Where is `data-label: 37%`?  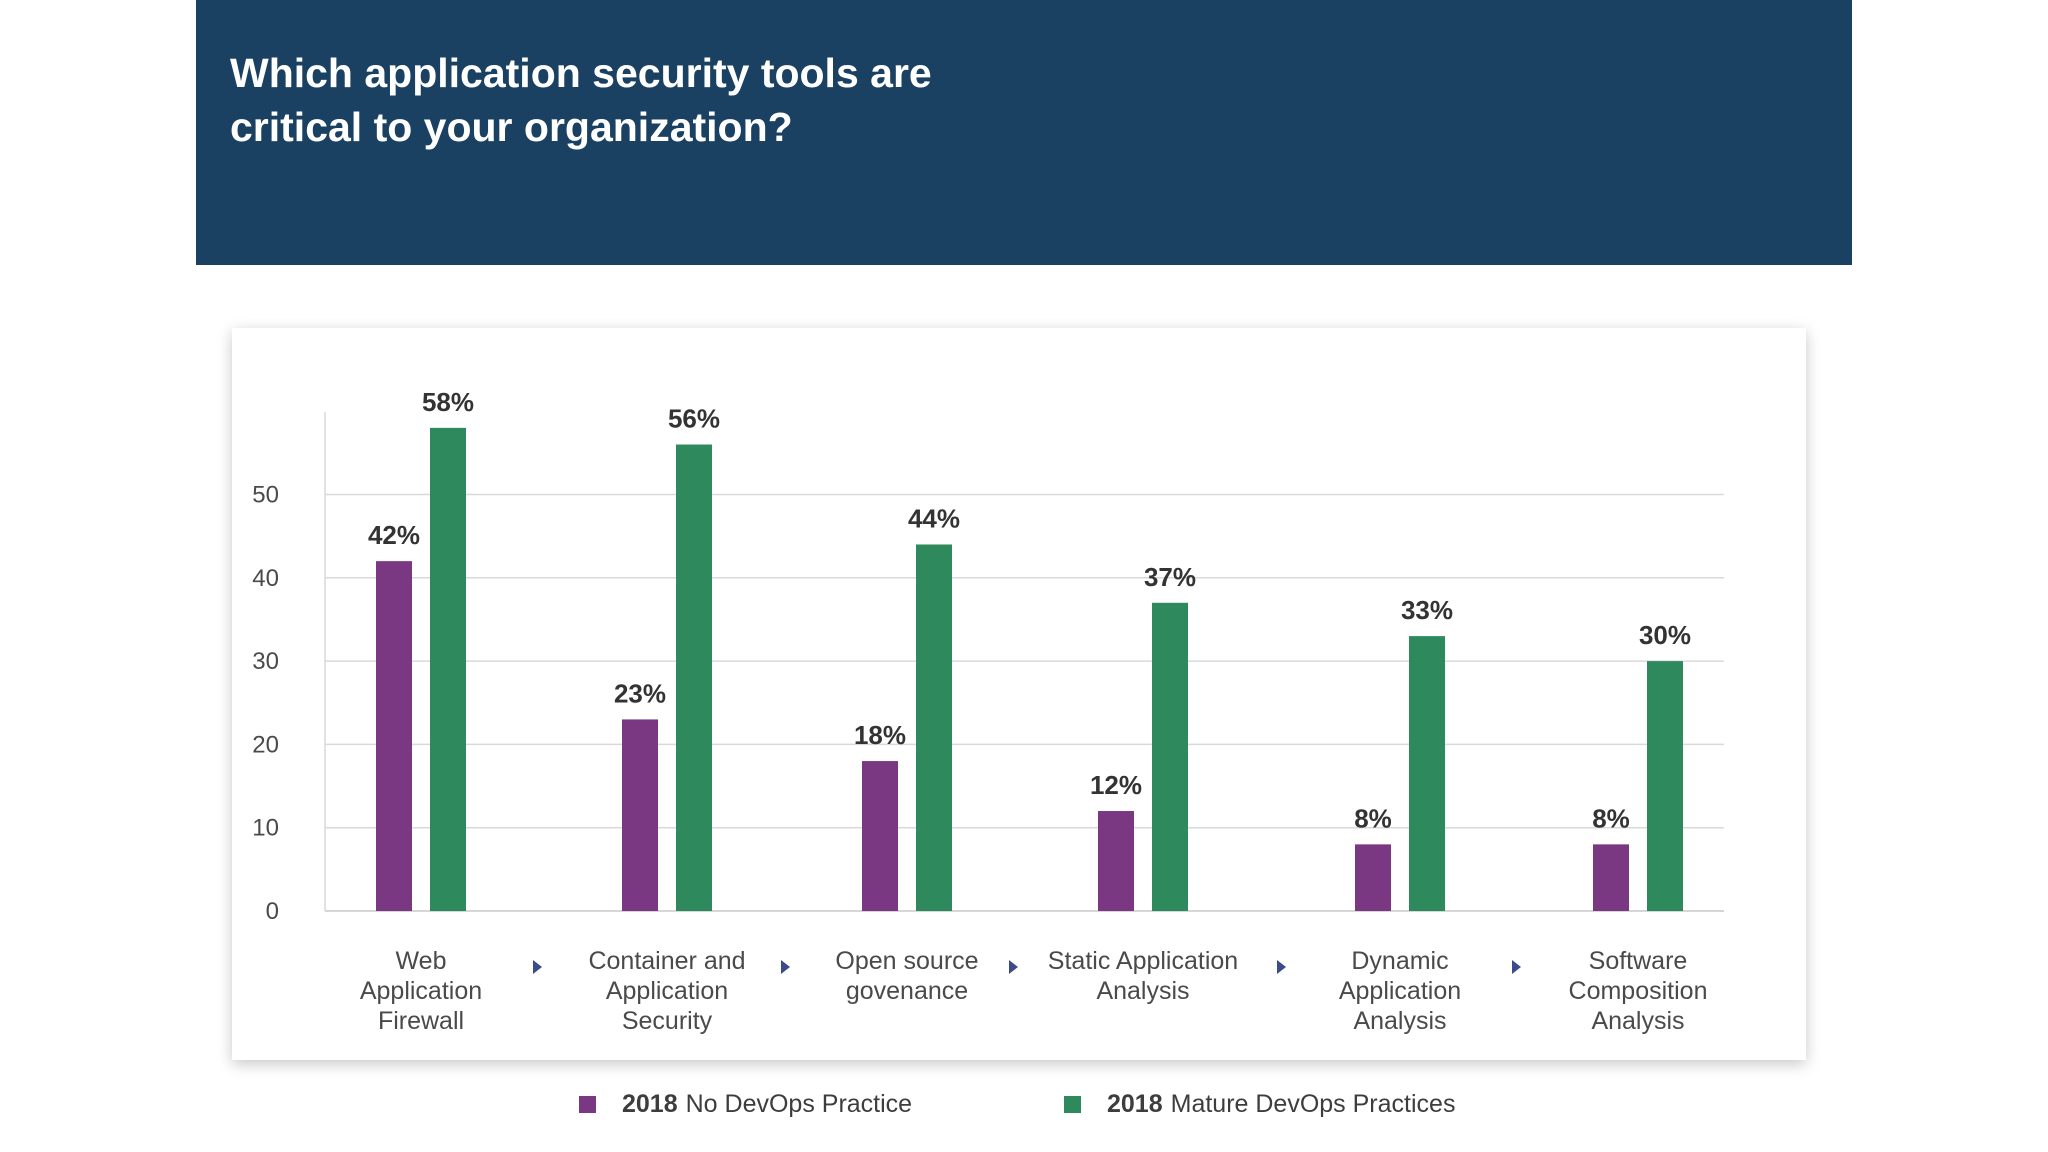
data-label: 37% is located at coordinates (1170, 577).